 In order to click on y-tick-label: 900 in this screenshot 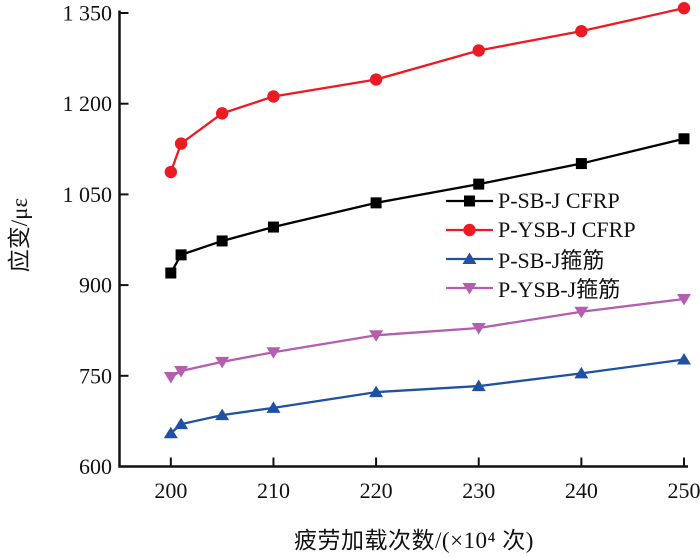, I will do `click(95, 285)`.